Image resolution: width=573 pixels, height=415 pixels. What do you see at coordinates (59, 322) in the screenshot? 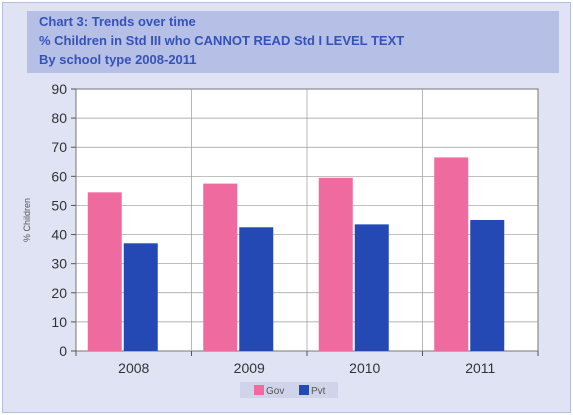
I see `y-tick-label: 10` at bounding box center [59, 322].